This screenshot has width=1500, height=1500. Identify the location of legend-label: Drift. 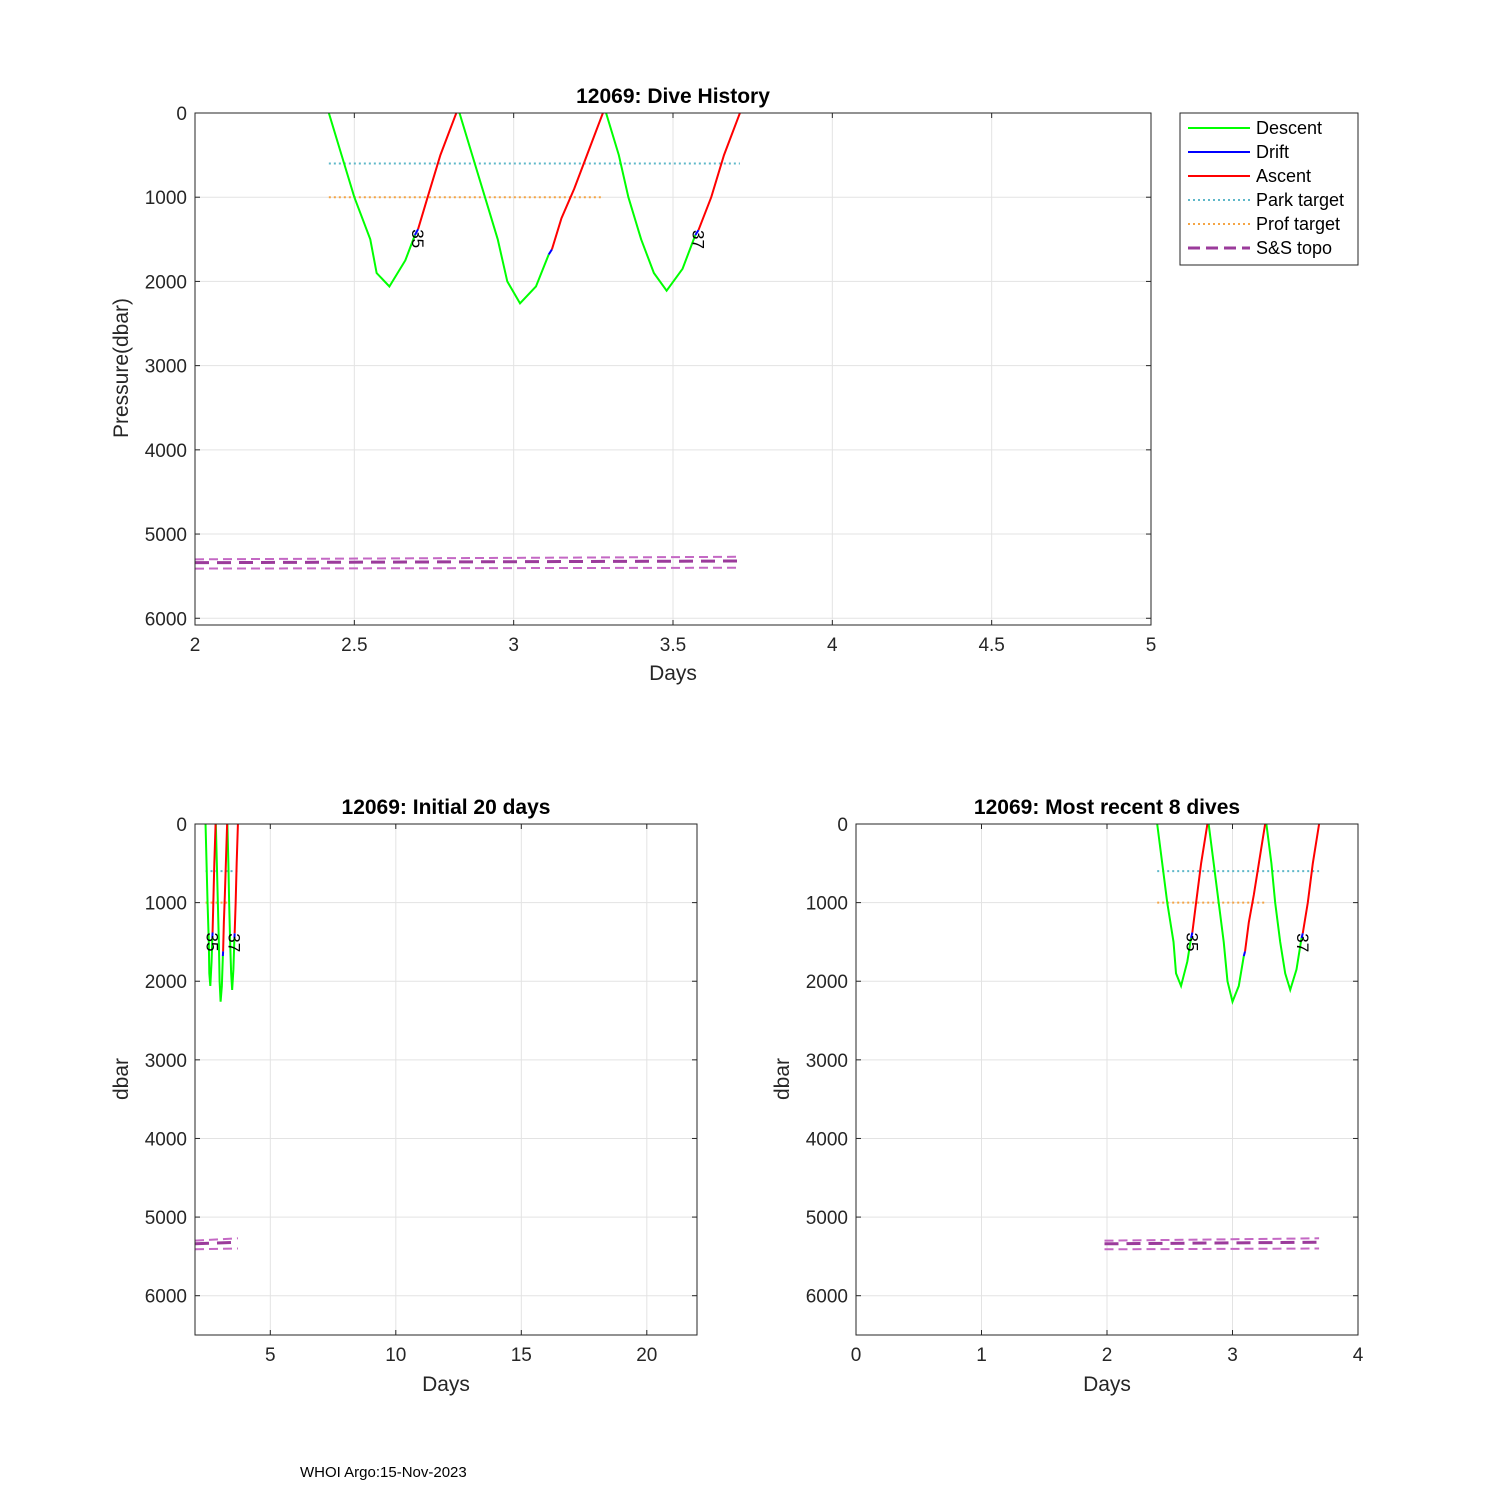
(1272, 152).